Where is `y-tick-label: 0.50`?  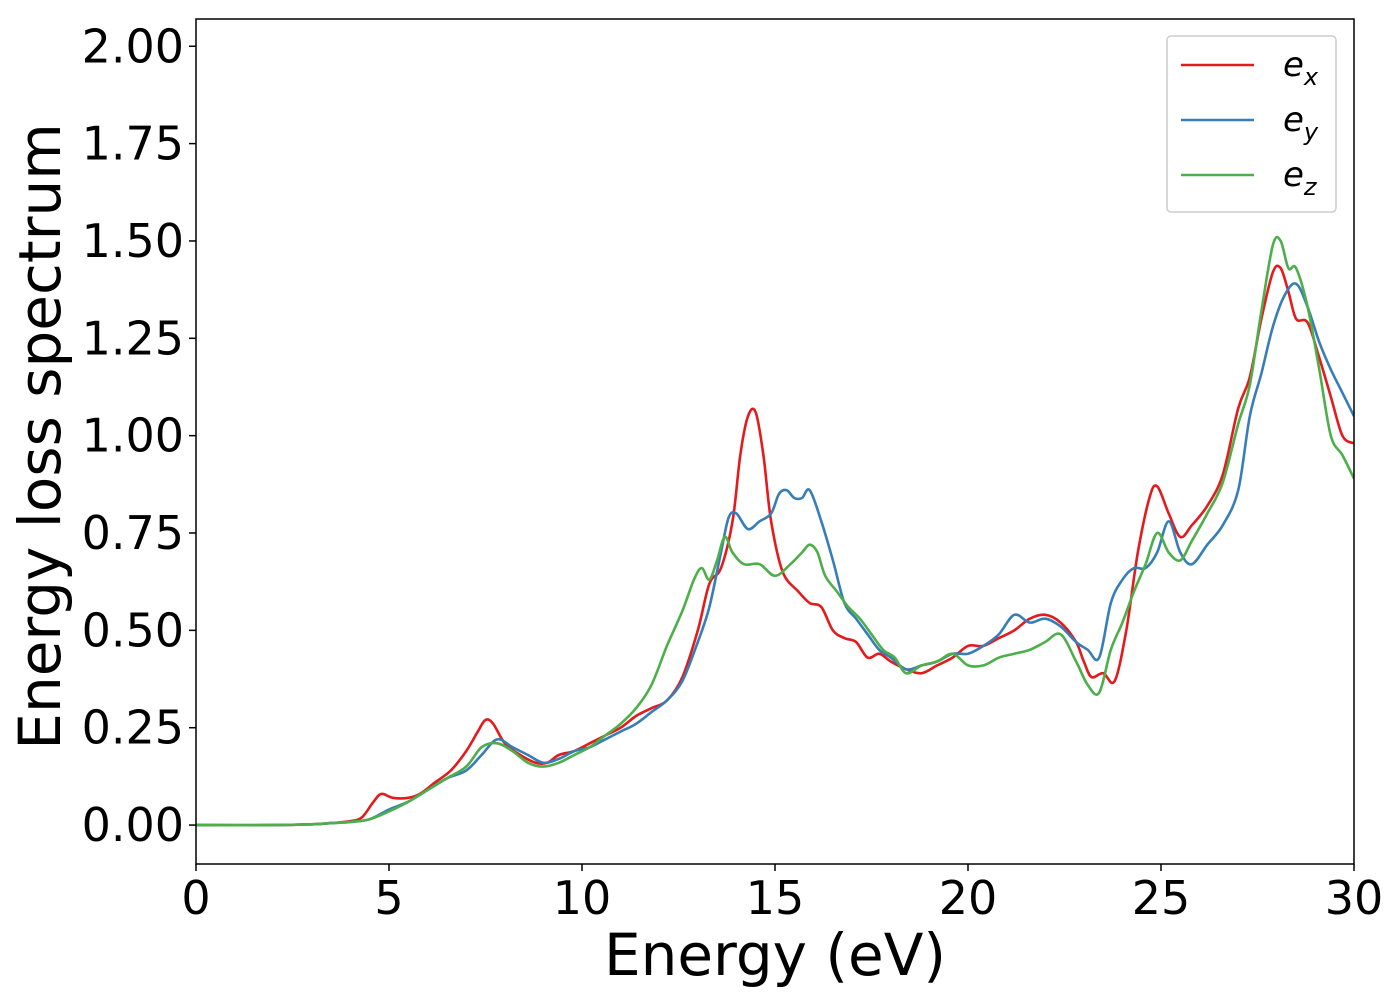
y-tick-label: 0.50 is located at coordinates (133, 630).